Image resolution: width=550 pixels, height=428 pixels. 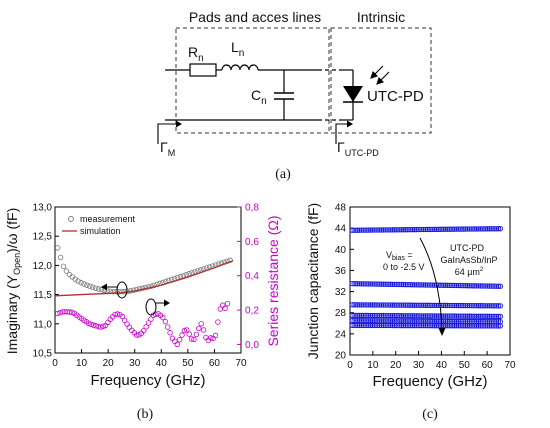 What do you see at coordinates (240, 67) in the screenshot?
I see `inductor-ln` at bounding box center [240, 67].